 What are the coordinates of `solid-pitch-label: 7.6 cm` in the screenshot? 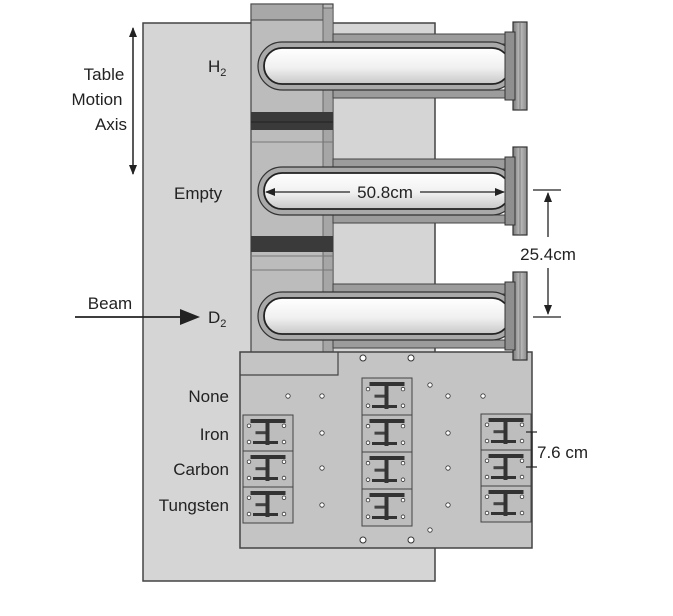 It's located at (562, 452).